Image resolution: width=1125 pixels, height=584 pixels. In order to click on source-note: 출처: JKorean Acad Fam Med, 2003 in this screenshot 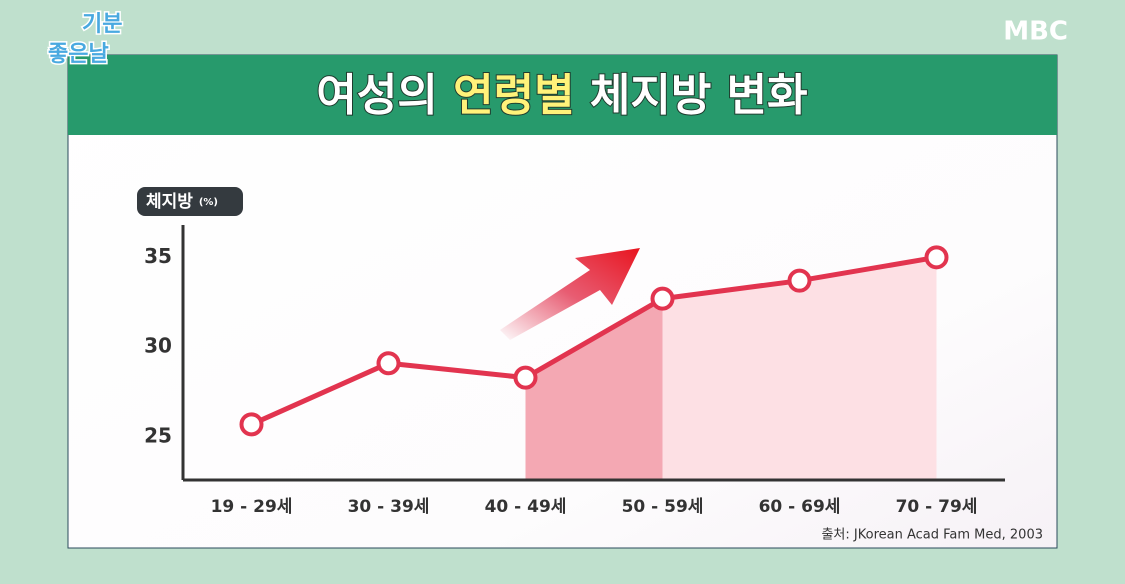, I will do `click(932, 535)`.